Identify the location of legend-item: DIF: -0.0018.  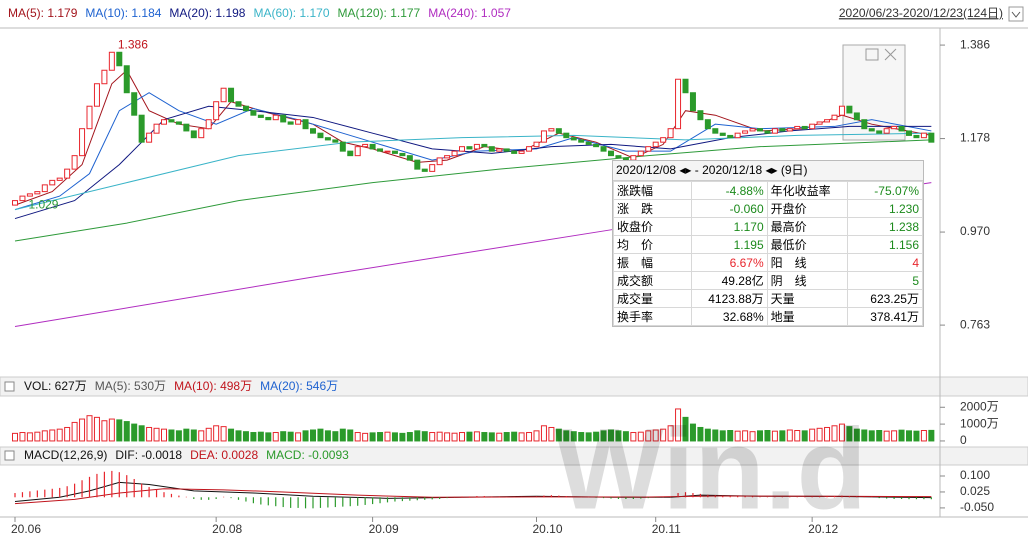
(148, 455).